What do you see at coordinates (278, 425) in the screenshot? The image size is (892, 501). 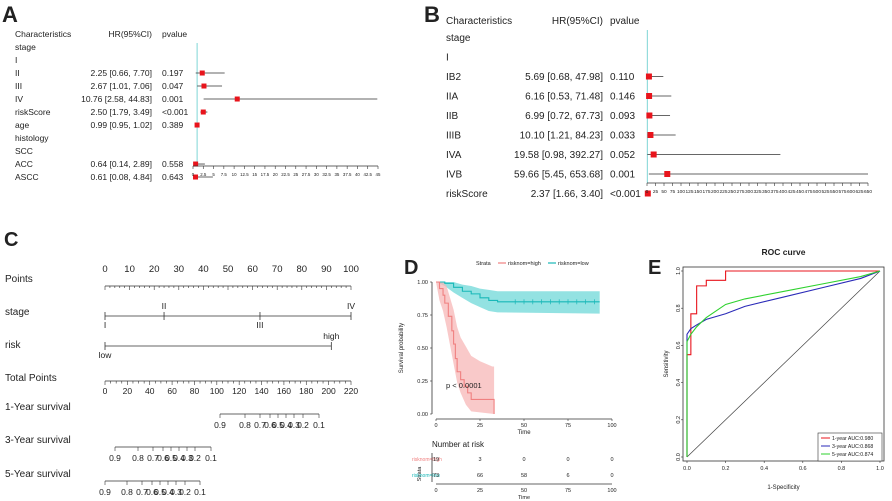 I see `nomogram-y1-tick-label: 0.5` at bounding box center [278, 425].